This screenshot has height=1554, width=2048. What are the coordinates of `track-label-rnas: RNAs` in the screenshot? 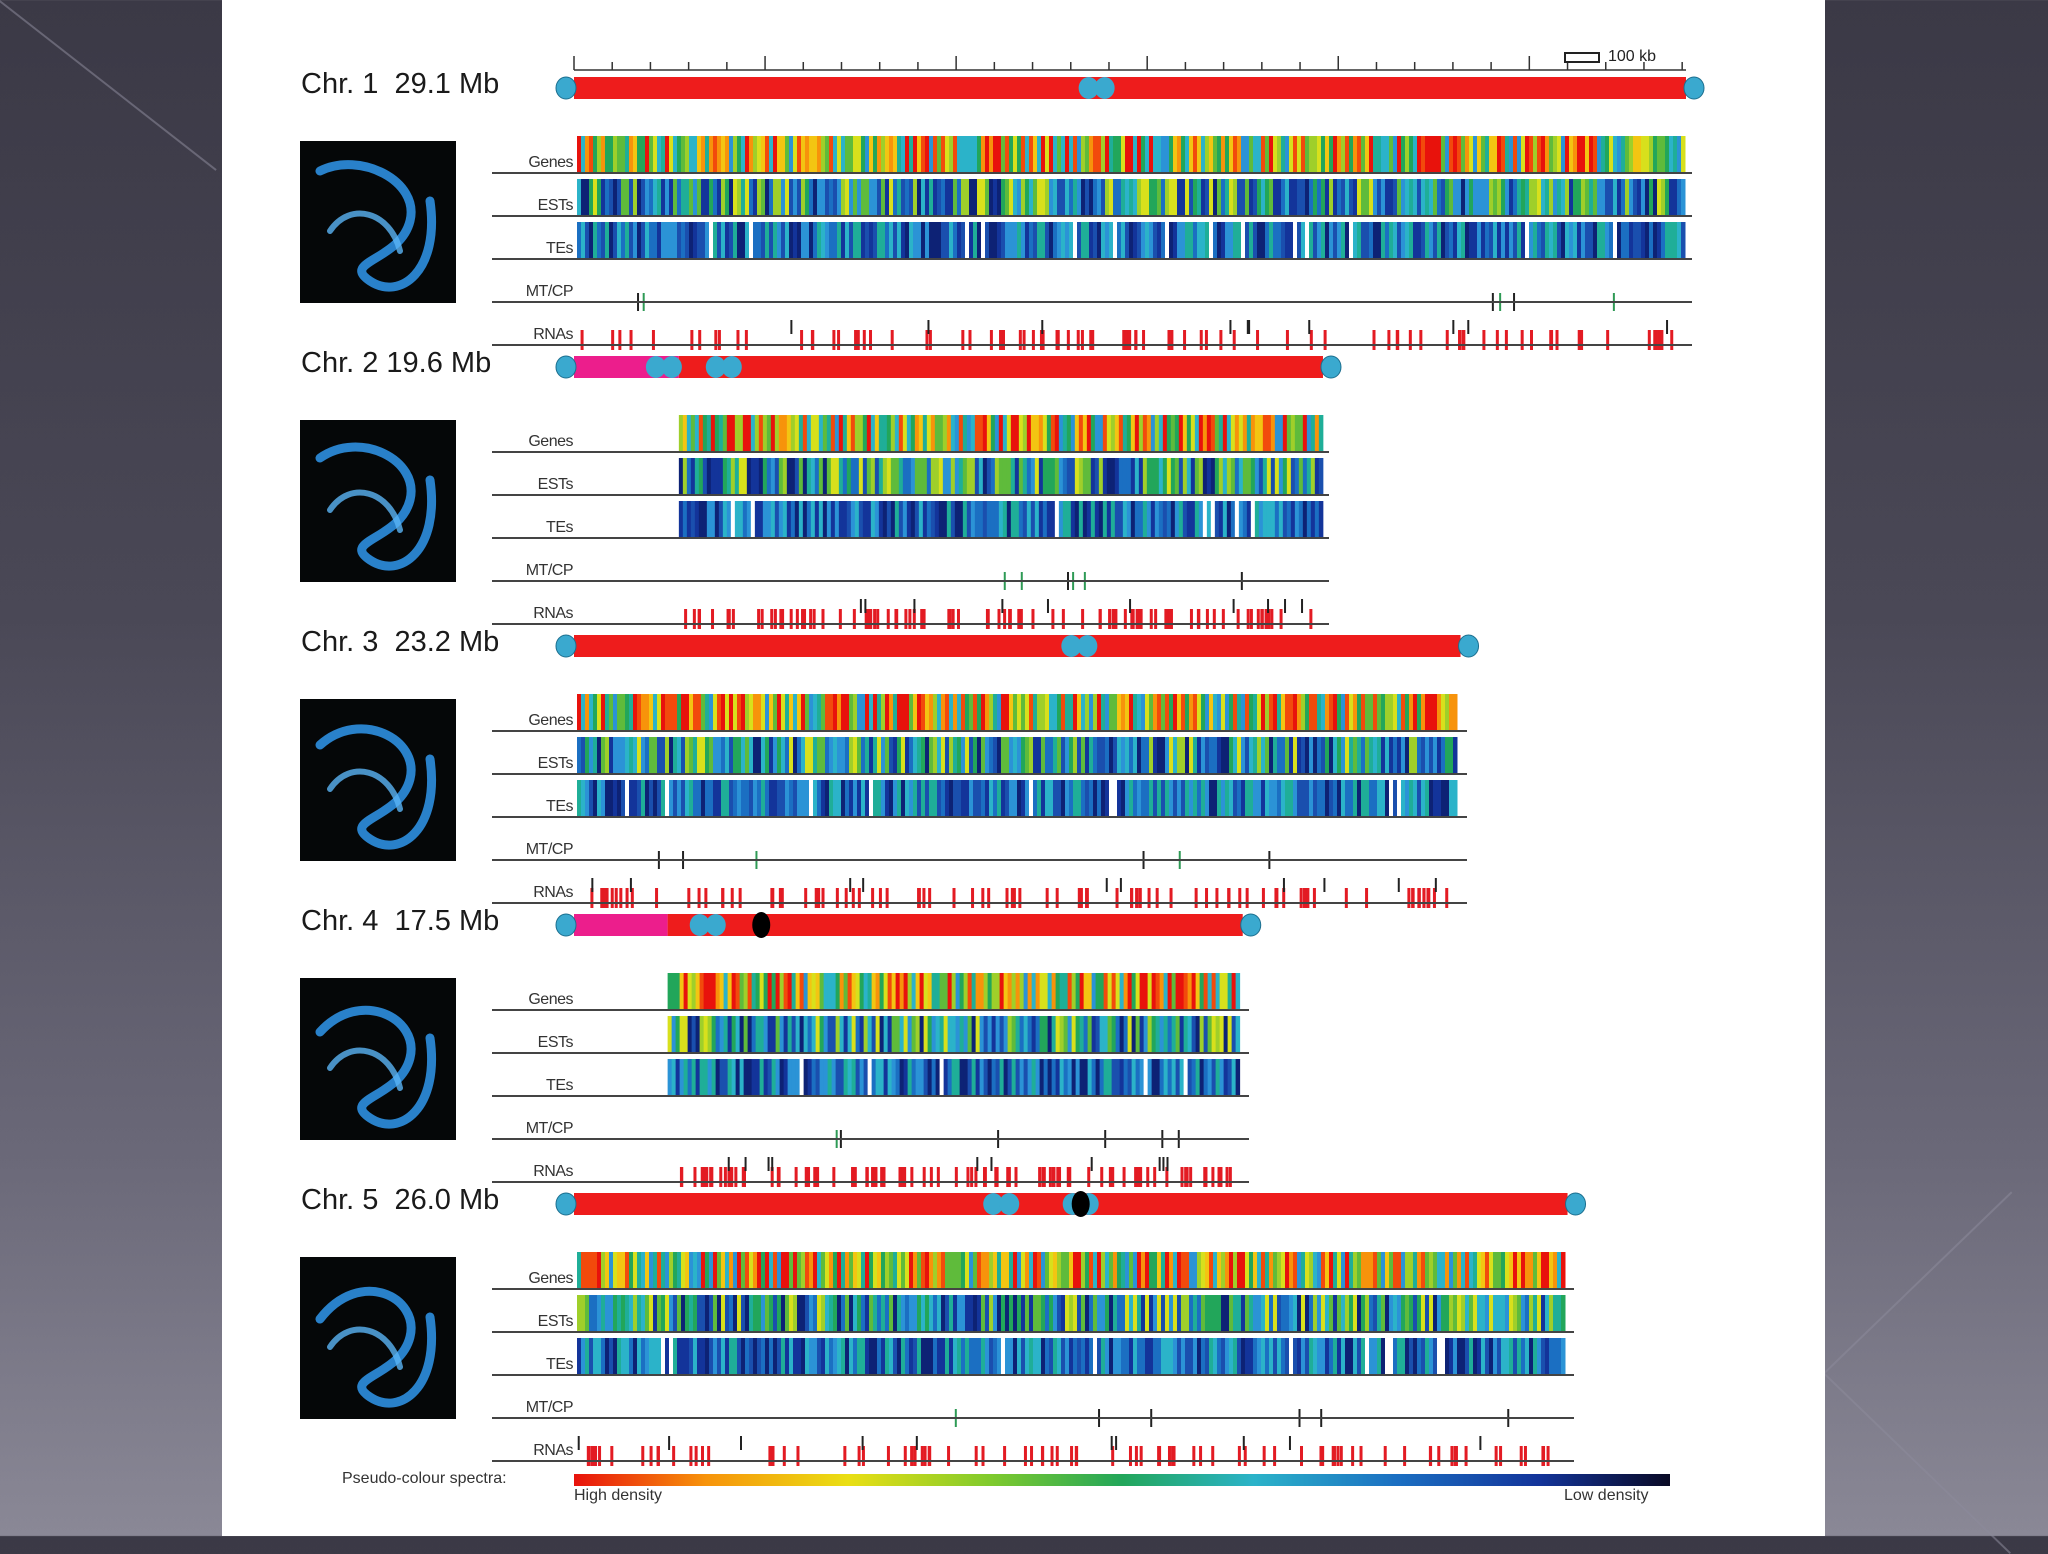 It's located at (553, 892).